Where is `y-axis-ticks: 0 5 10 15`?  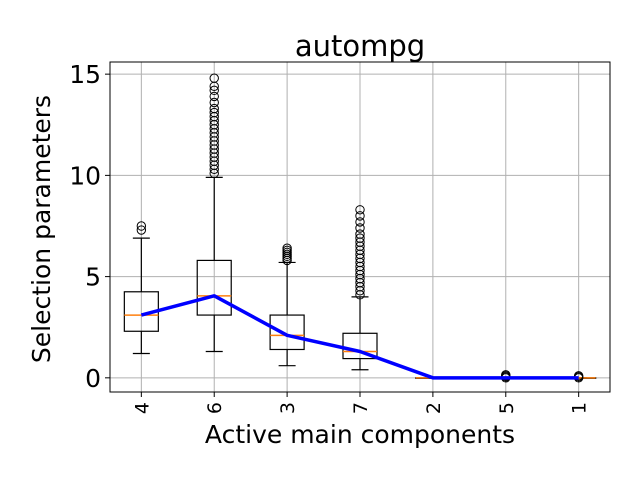 y-axis-ticks: 0 5 10 15 is located at coordinates (89, 226).